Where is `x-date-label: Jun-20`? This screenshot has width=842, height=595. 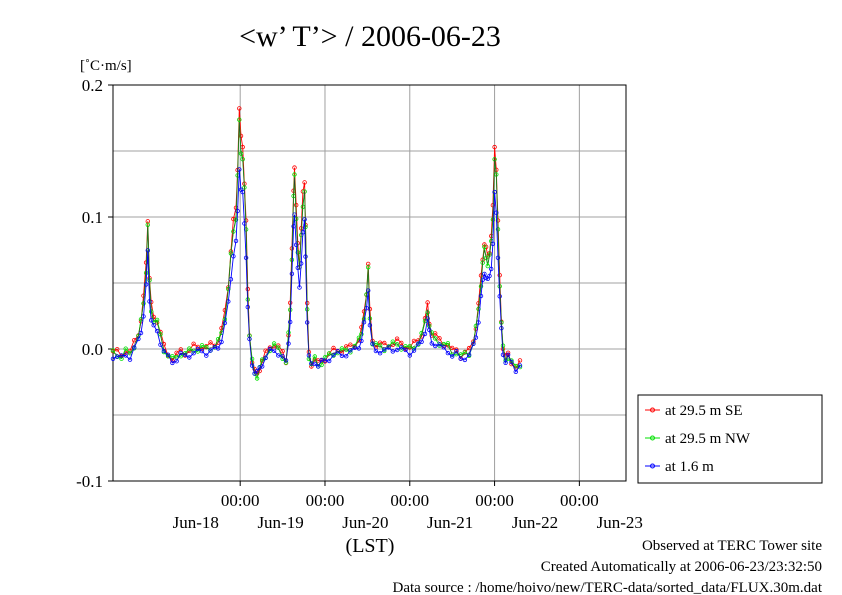
x-date-label: Jun-20 is located at coordinates (365, 522).